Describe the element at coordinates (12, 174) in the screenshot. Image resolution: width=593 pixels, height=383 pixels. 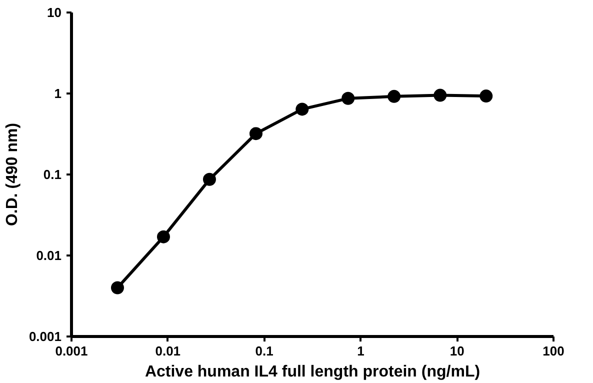
I see `y-axis-title: O.D. (490 nm)` at that location.